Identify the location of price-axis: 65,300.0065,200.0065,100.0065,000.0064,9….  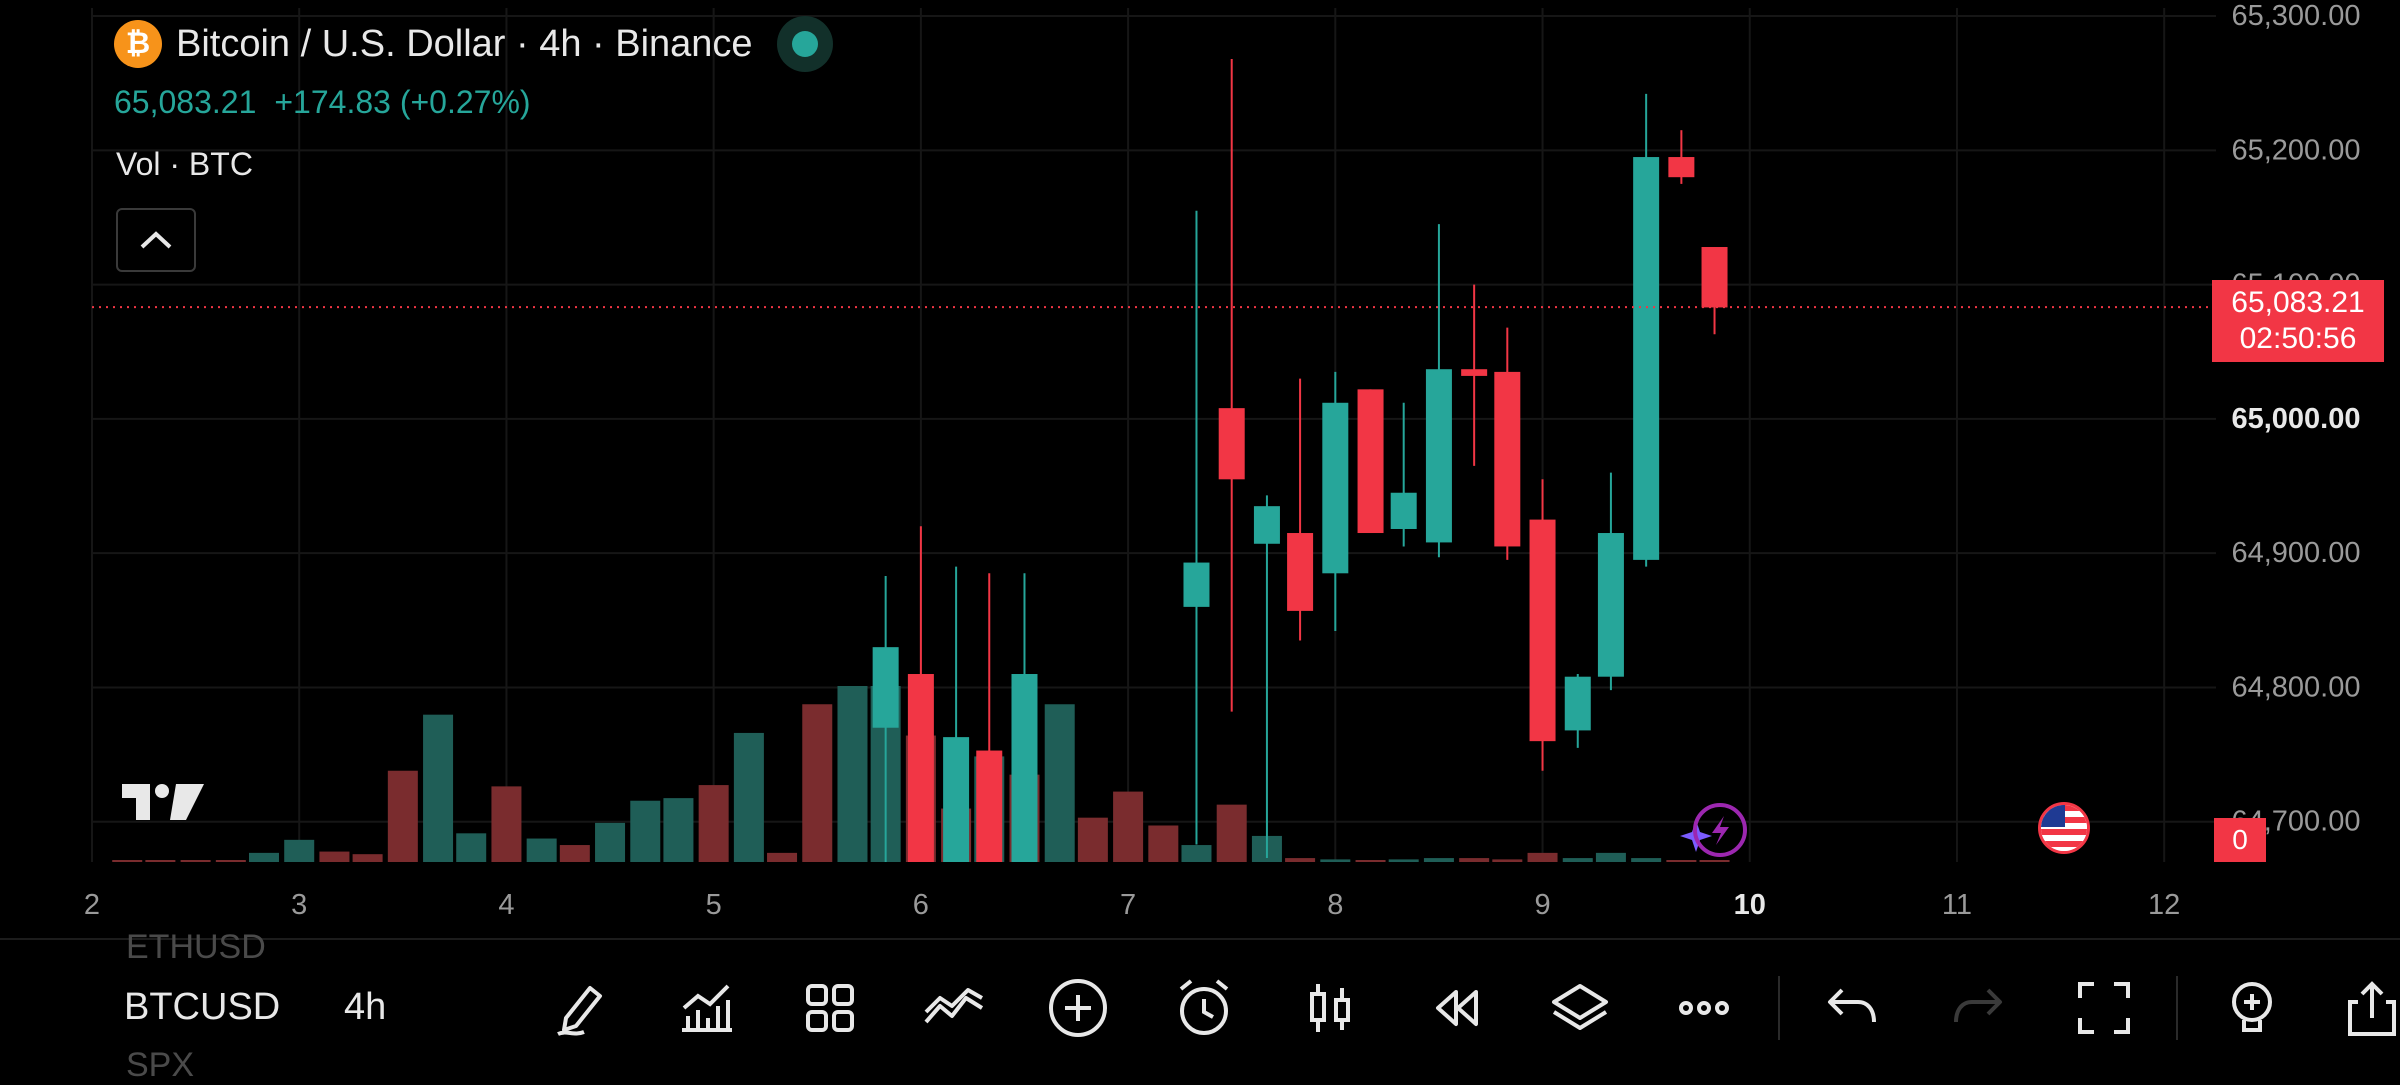
(2295, 419).